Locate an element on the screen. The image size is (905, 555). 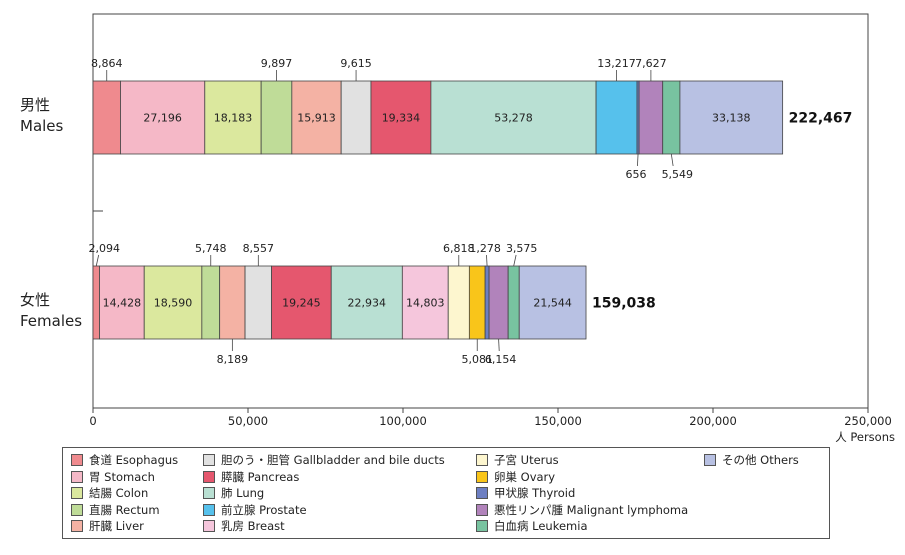
legend-label: 白血病 Leukemia is located at coordinates (541, 526).